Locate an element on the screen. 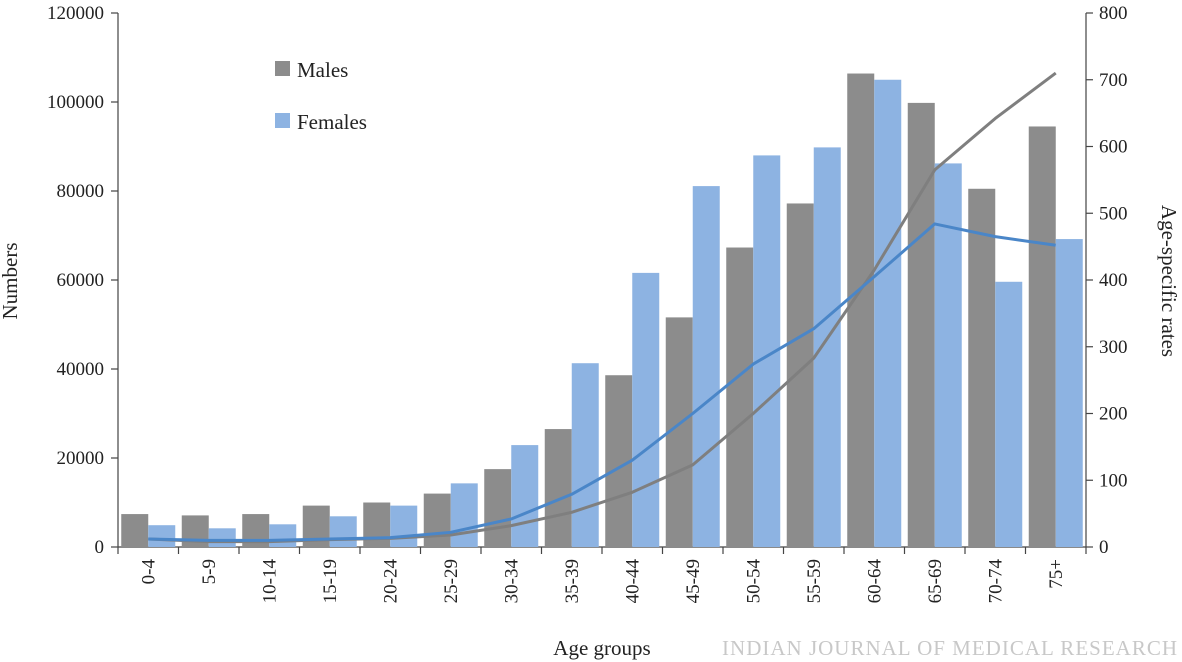 The width and height of the screenshot is (1182, 662). x-tick-label: 15-19 is located at coordinates (330, 581).